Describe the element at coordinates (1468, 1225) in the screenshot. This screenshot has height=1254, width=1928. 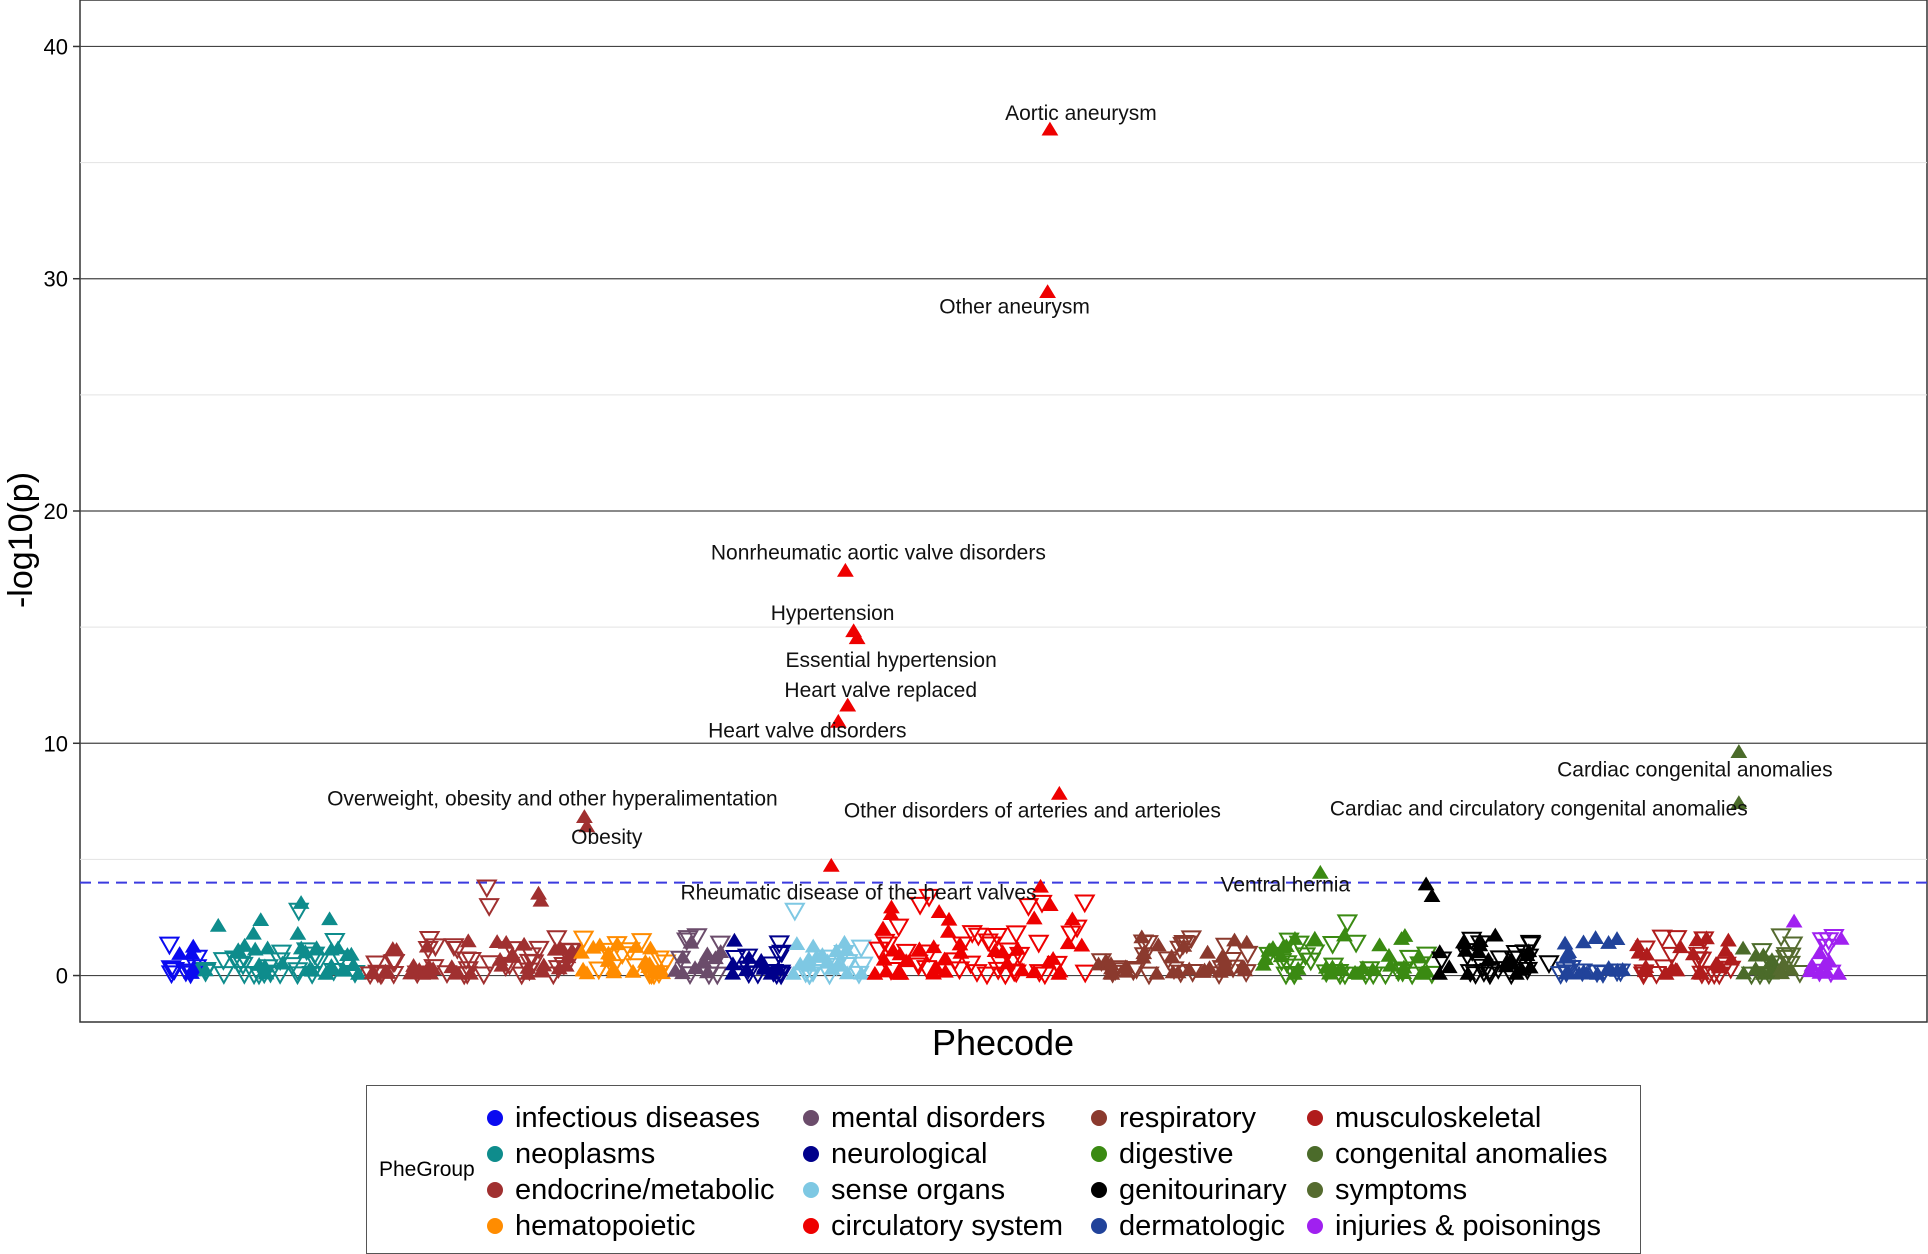
I see `legend-label: injuries & poisonings` at that location.